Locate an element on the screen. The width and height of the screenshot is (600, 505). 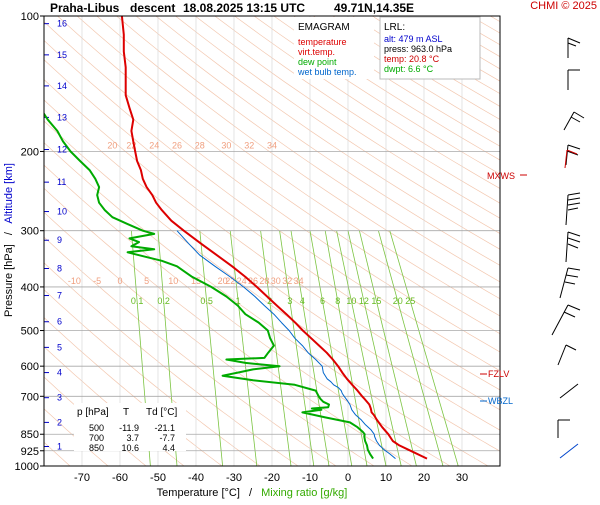
levels-header-p: p [hPa] is located at coordinates (93, 412).